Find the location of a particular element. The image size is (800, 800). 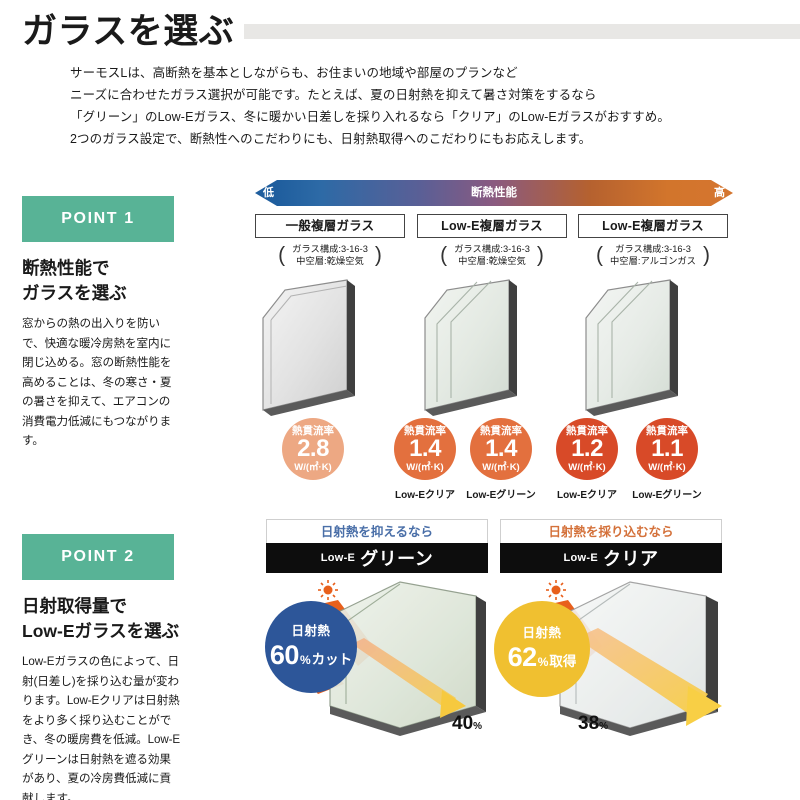

scale-label-middle: 断熱性能 is located at coordinates (494, 193).